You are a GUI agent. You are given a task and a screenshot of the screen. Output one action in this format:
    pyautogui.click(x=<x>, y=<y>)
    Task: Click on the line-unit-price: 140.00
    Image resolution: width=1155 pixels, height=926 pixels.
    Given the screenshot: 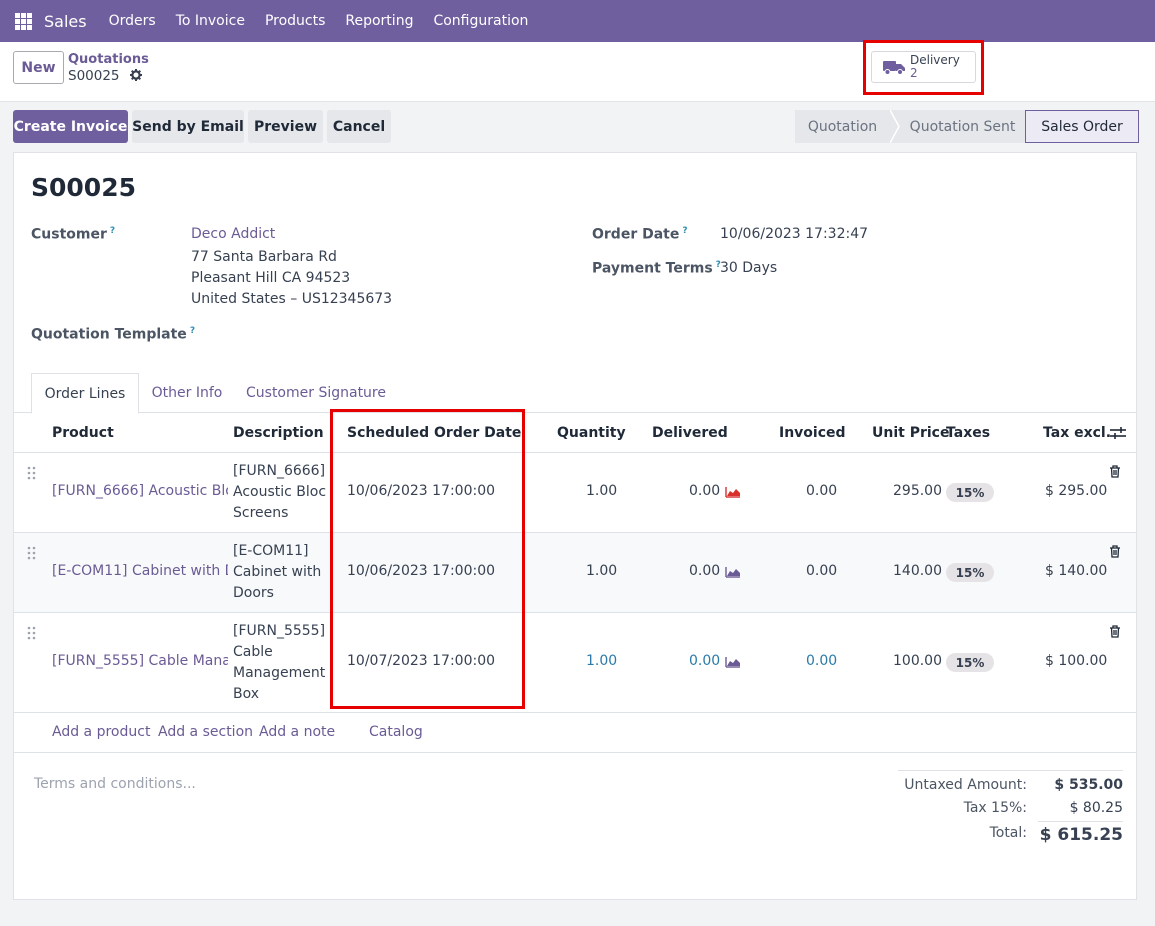 What is the action you would take?
    pyautogui.click(x=917, y=571)
    